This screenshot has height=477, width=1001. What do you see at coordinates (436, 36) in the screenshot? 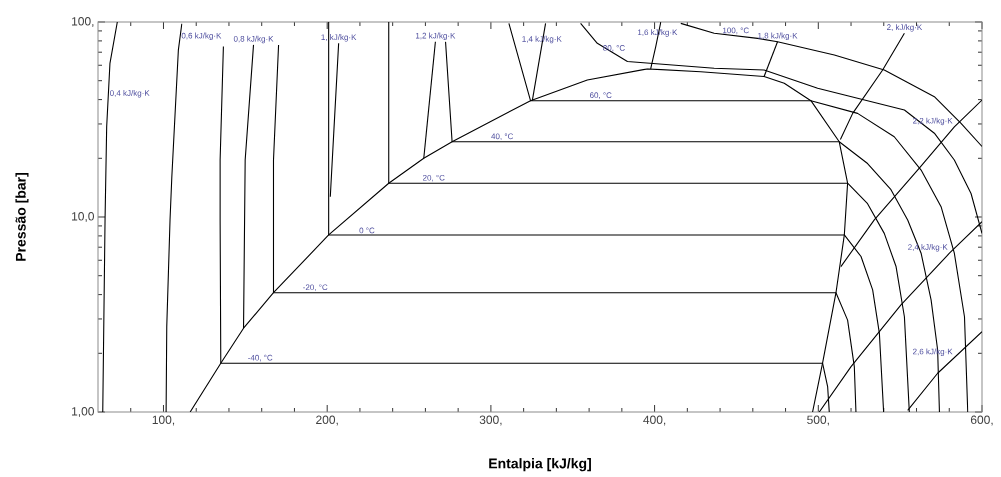
I see `annotation: 1,2 kJ/kg·K` at bounding box center [436, 36].